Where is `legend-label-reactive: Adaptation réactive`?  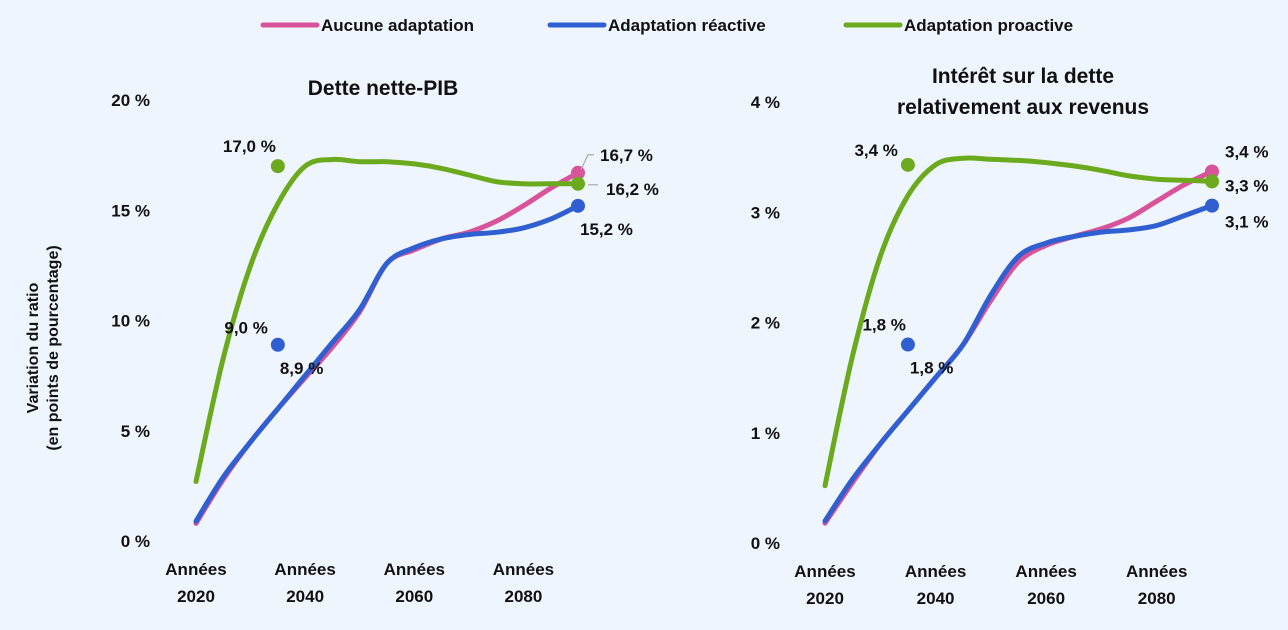
legend-label-reactive: Adaptation réactive is located at coordinates (687, 25).